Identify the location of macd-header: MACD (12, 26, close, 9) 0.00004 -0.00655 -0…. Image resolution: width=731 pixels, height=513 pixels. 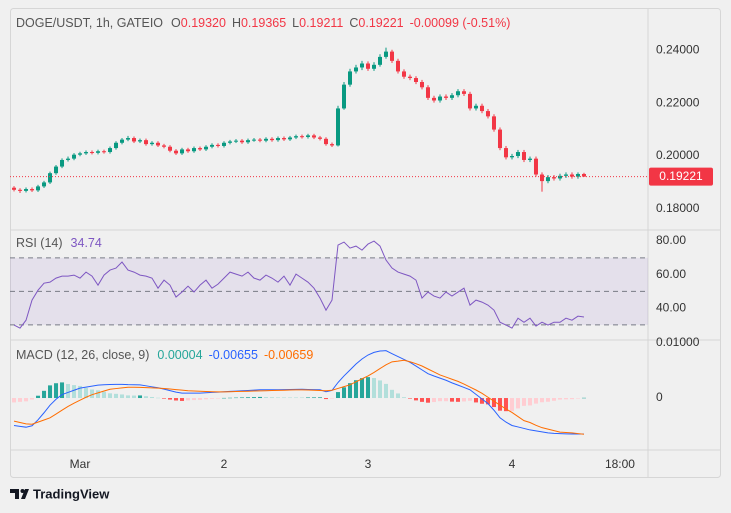
(164, 355).